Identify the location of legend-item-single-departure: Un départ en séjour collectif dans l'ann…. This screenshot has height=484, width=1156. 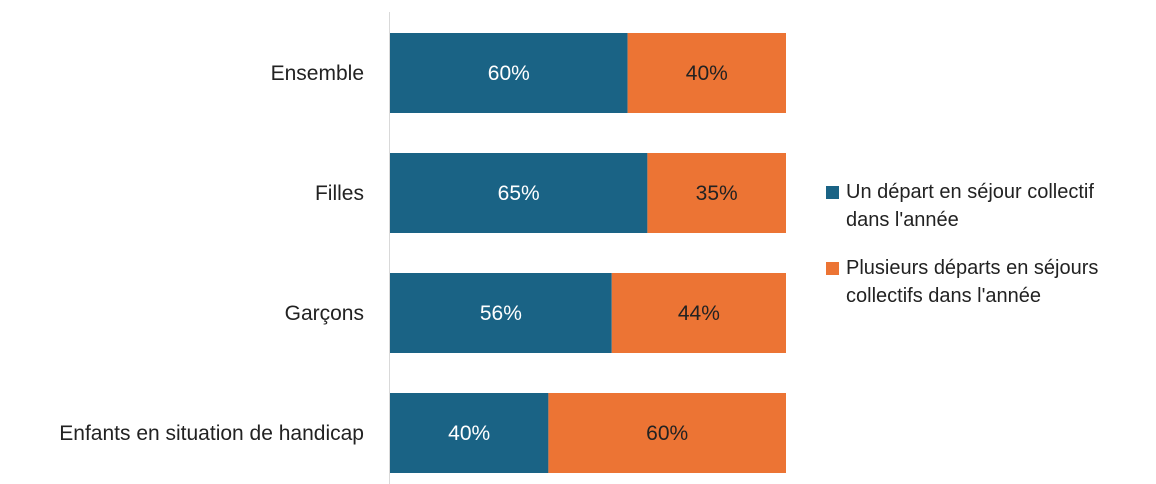
(991, 206).